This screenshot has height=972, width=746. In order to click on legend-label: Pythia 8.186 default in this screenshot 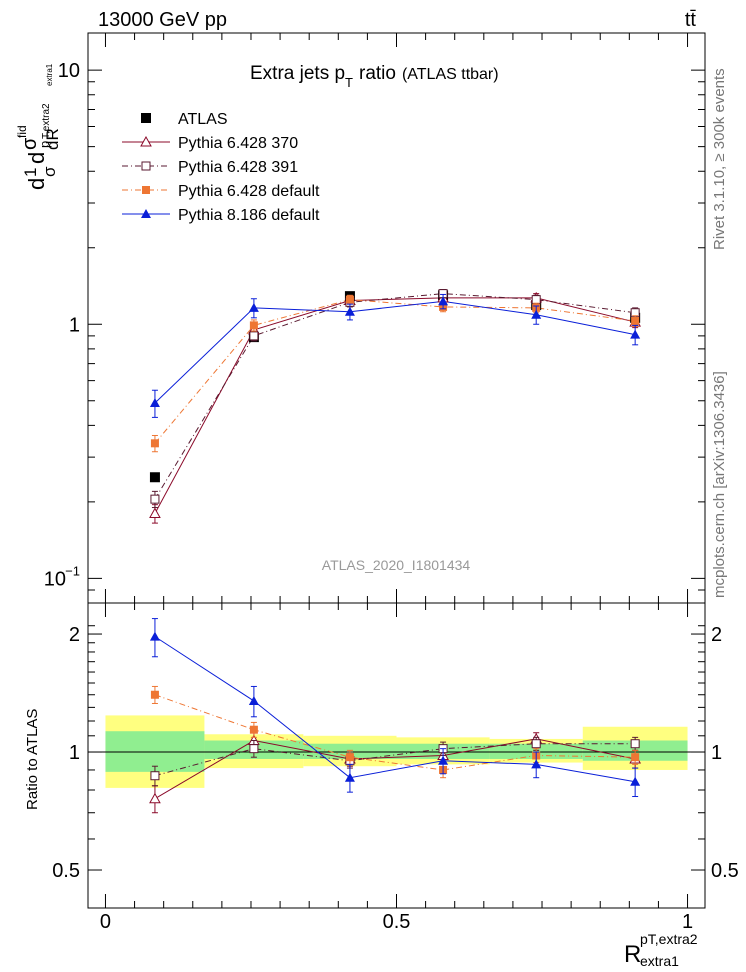, I will do `click(249, 215)`.